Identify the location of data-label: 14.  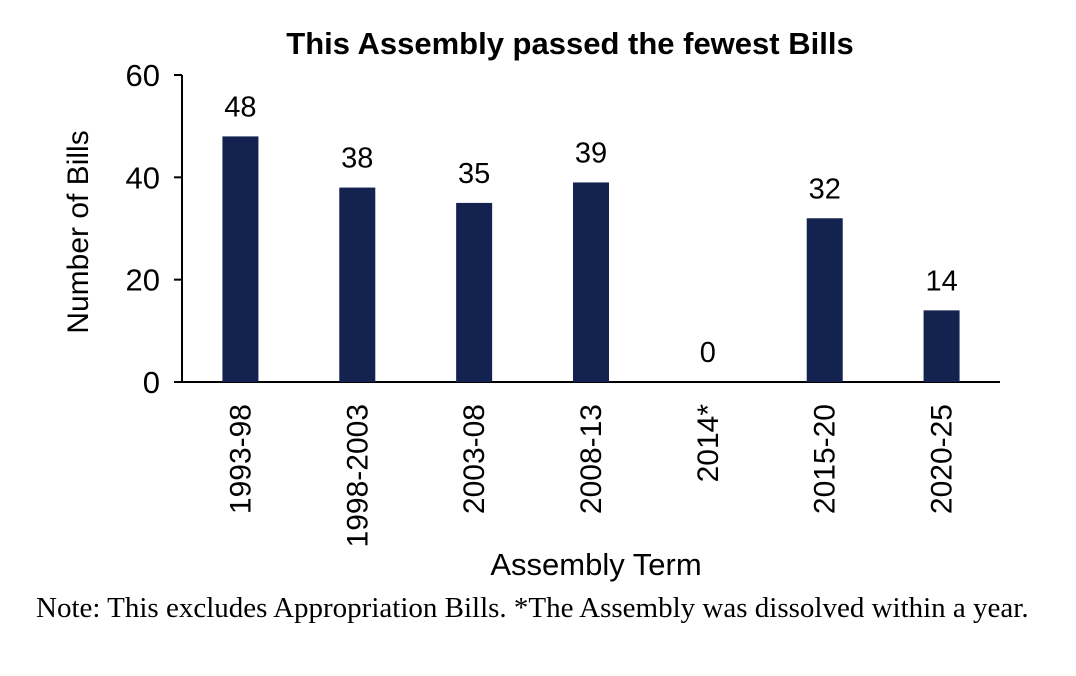
(941, 281).